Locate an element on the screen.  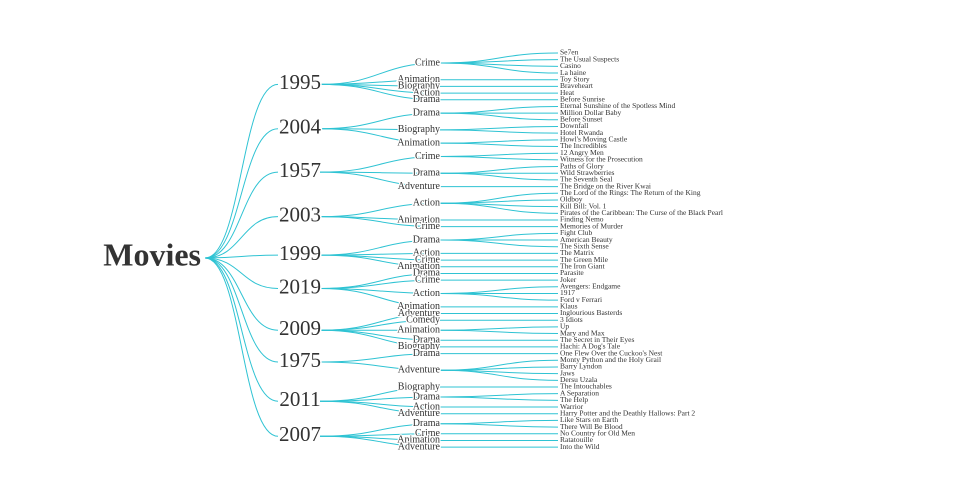
movie-label: Million Dollar Baby is located at coordinates (590, 112).